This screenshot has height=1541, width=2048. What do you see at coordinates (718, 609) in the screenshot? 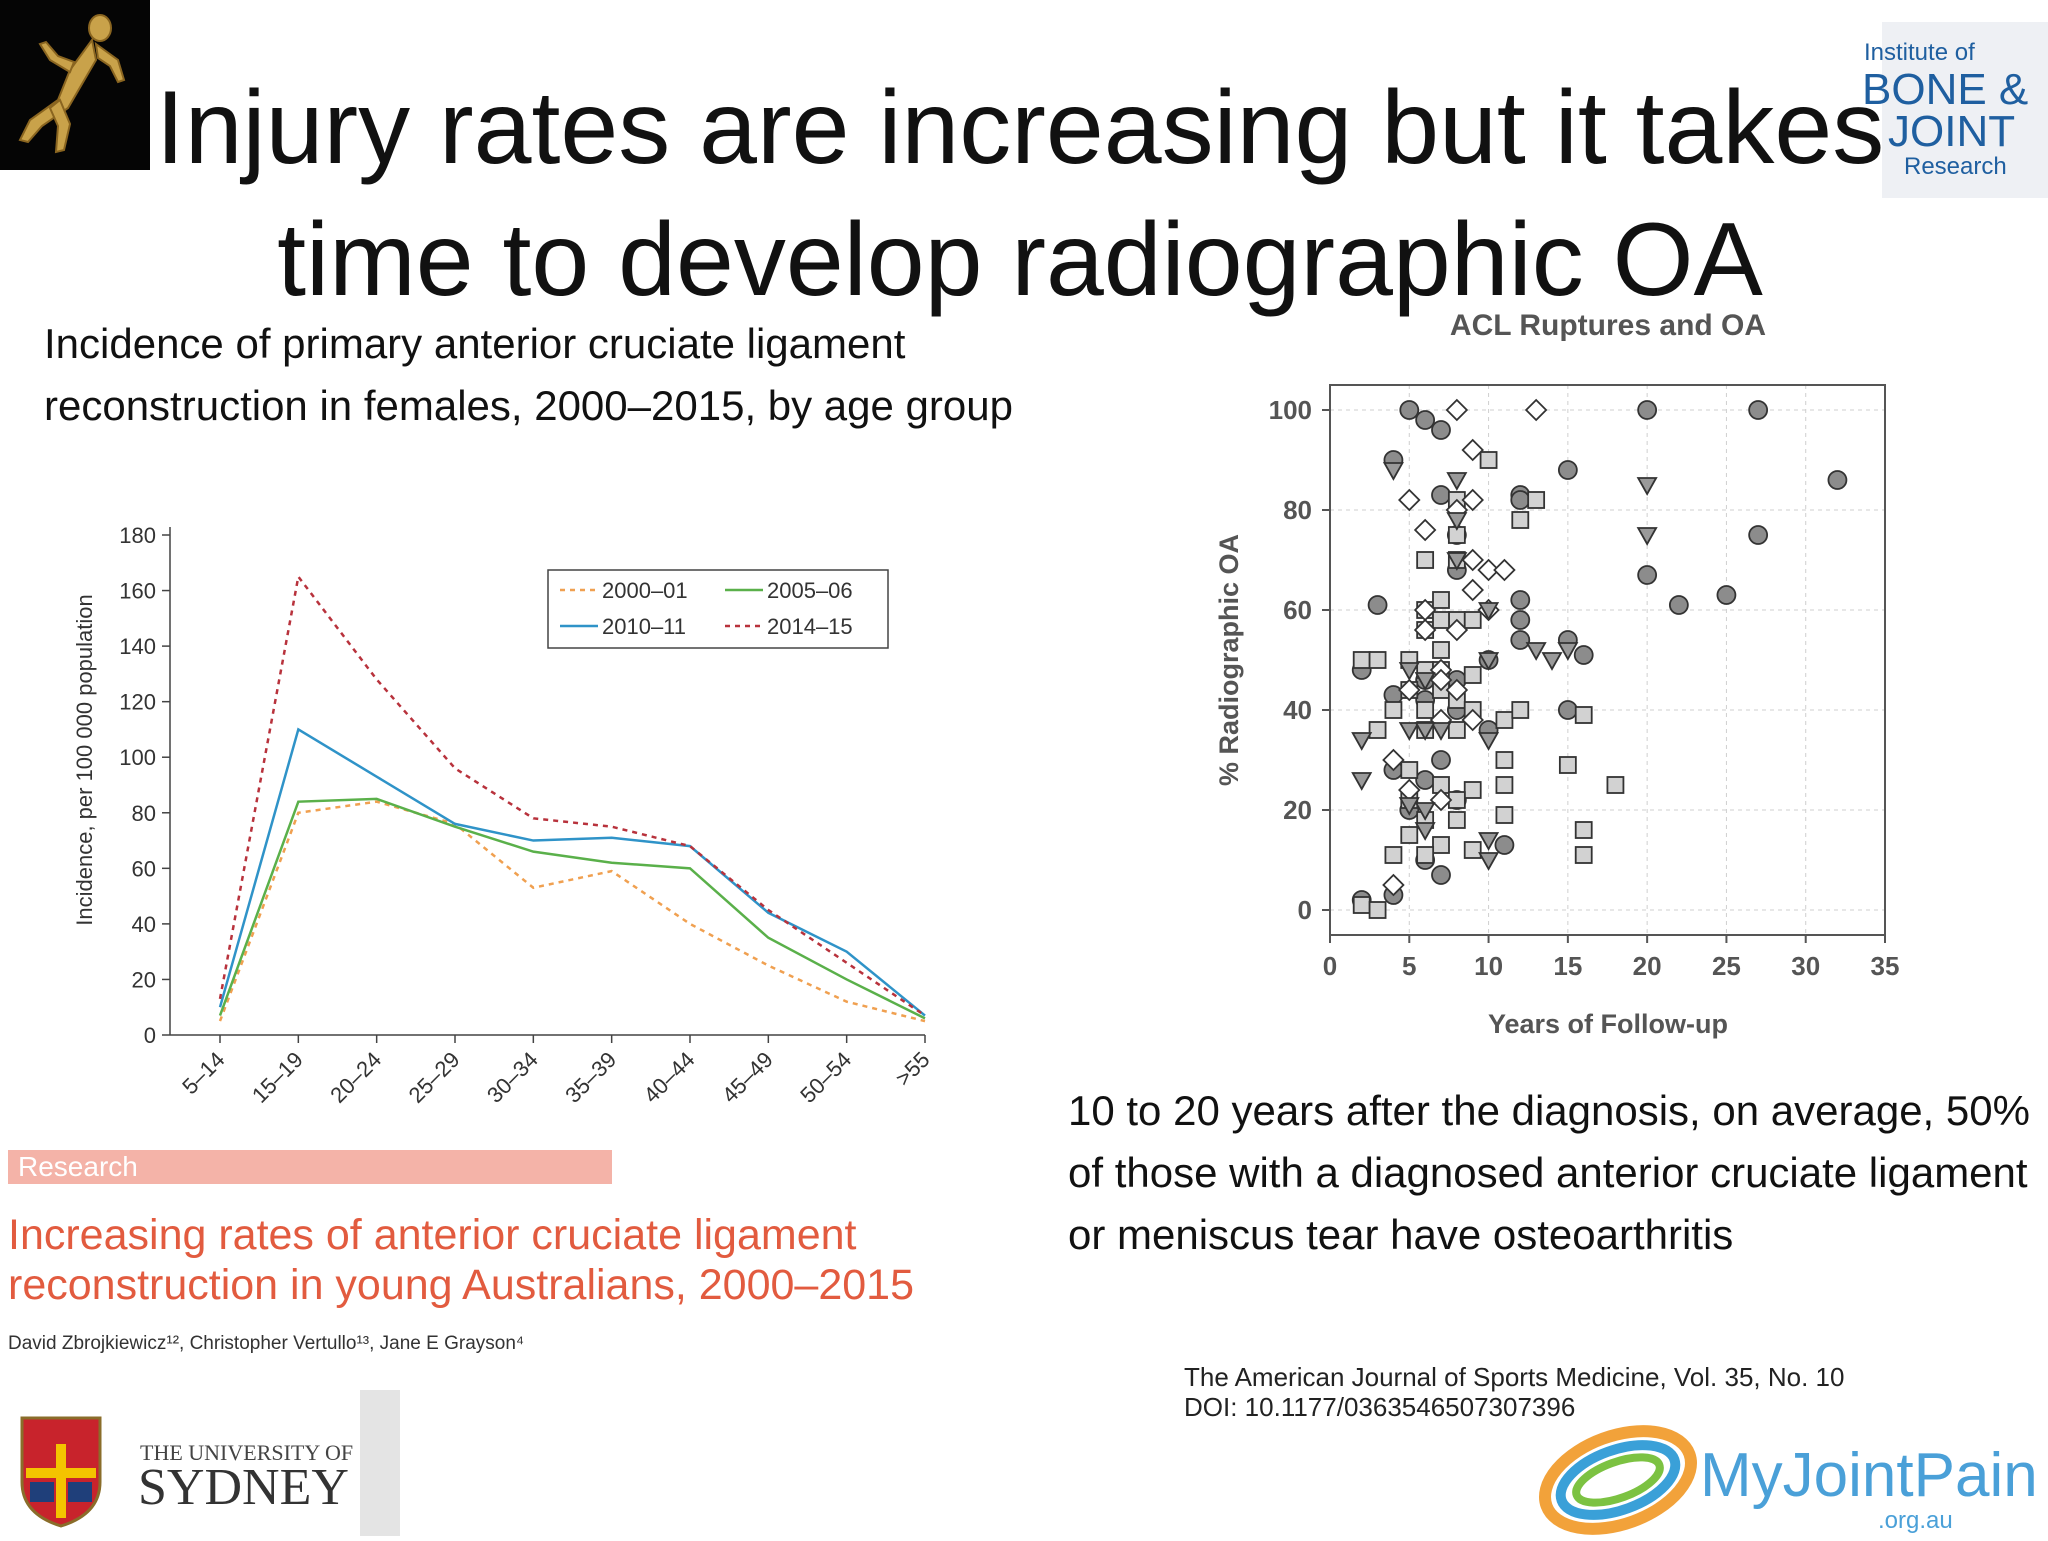
I see `line-chart-legend-box` at bounding box center [718, 609].